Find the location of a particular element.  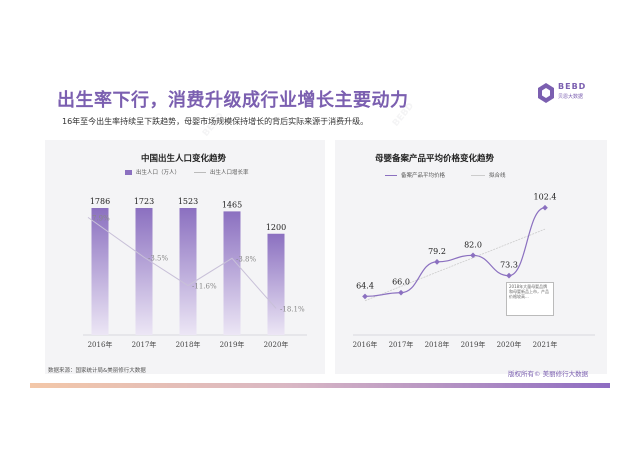

brand-tagline: 贝恩大数据 is located at coordinates (571, 97).